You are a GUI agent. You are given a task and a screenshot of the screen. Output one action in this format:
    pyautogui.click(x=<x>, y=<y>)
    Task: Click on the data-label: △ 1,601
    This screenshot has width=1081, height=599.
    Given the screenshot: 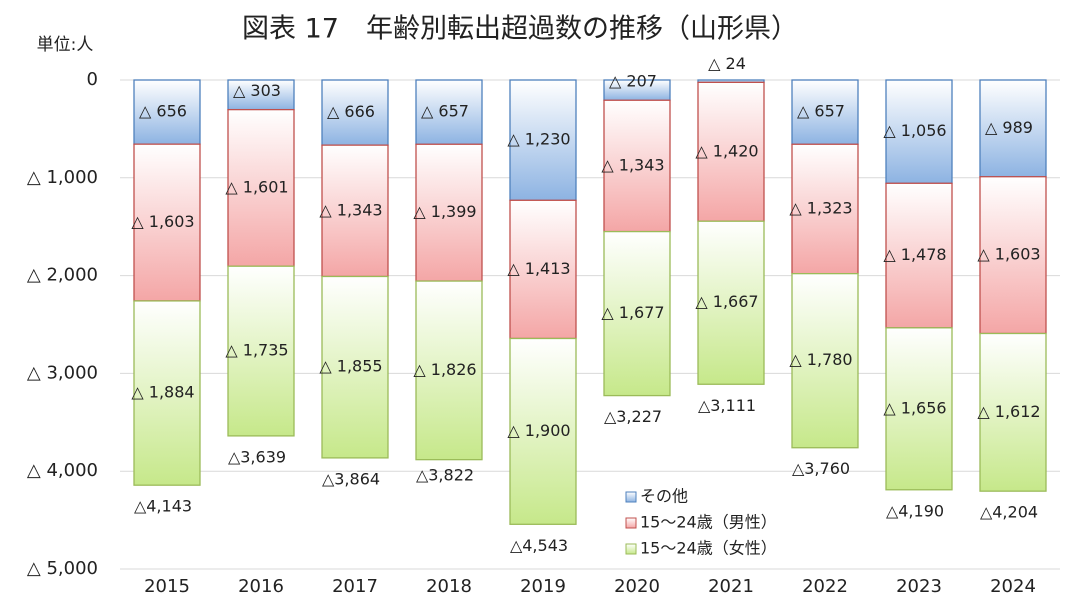 What is the action you would take?
    pyautogui.click(x=256, y=186)
    